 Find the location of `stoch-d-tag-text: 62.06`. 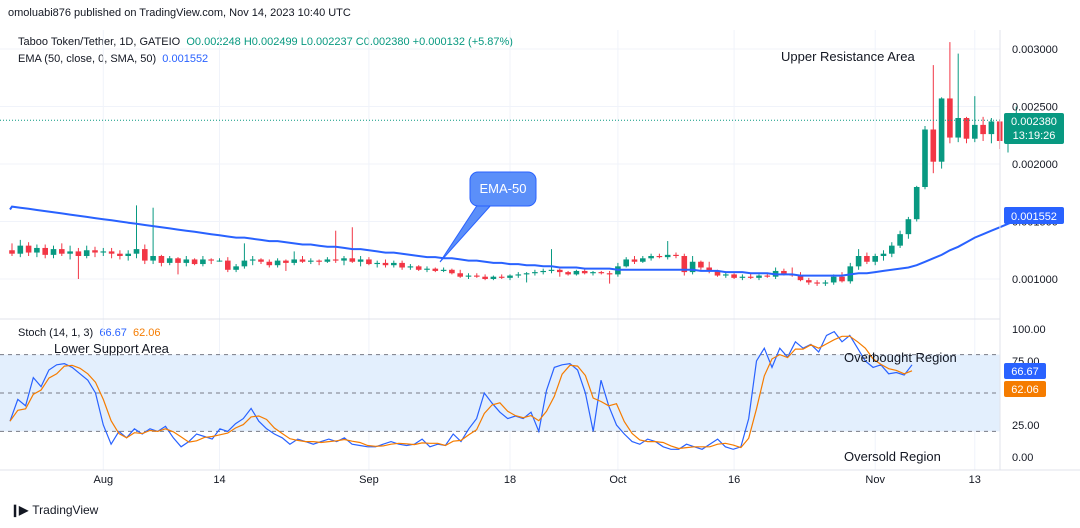

stoch-d-tag-text: 62.06 is located at coordinates (1025, 390).